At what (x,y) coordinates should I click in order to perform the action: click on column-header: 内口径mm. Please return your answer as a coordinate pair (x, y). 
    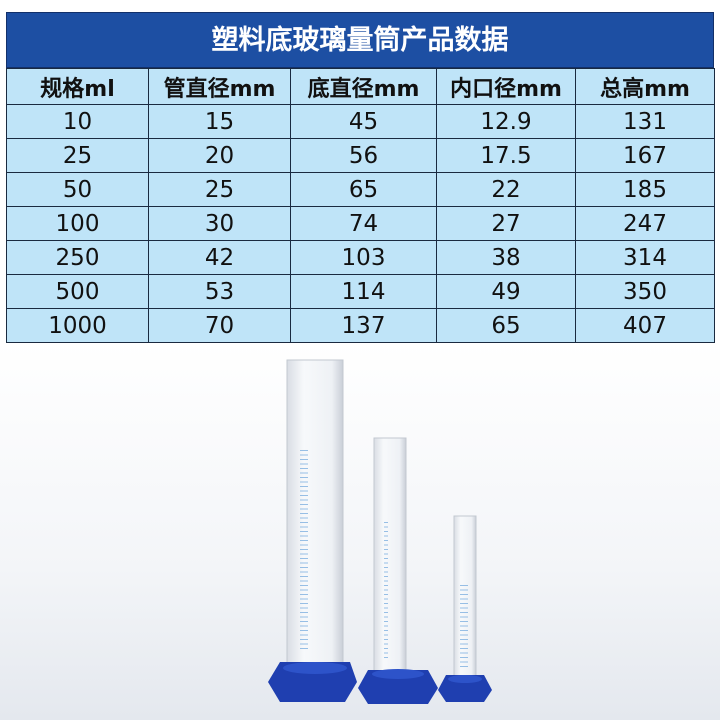
    Looking at the image, I should click on (506, 86).